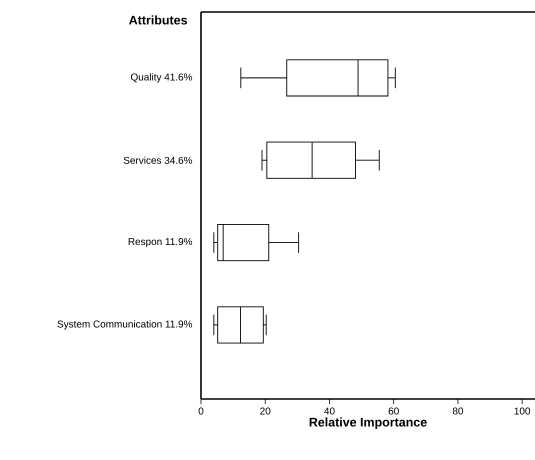  Describe the element at coordinates (458, 411) in the screenshot. I see `x-tick-label: 80` at that location.